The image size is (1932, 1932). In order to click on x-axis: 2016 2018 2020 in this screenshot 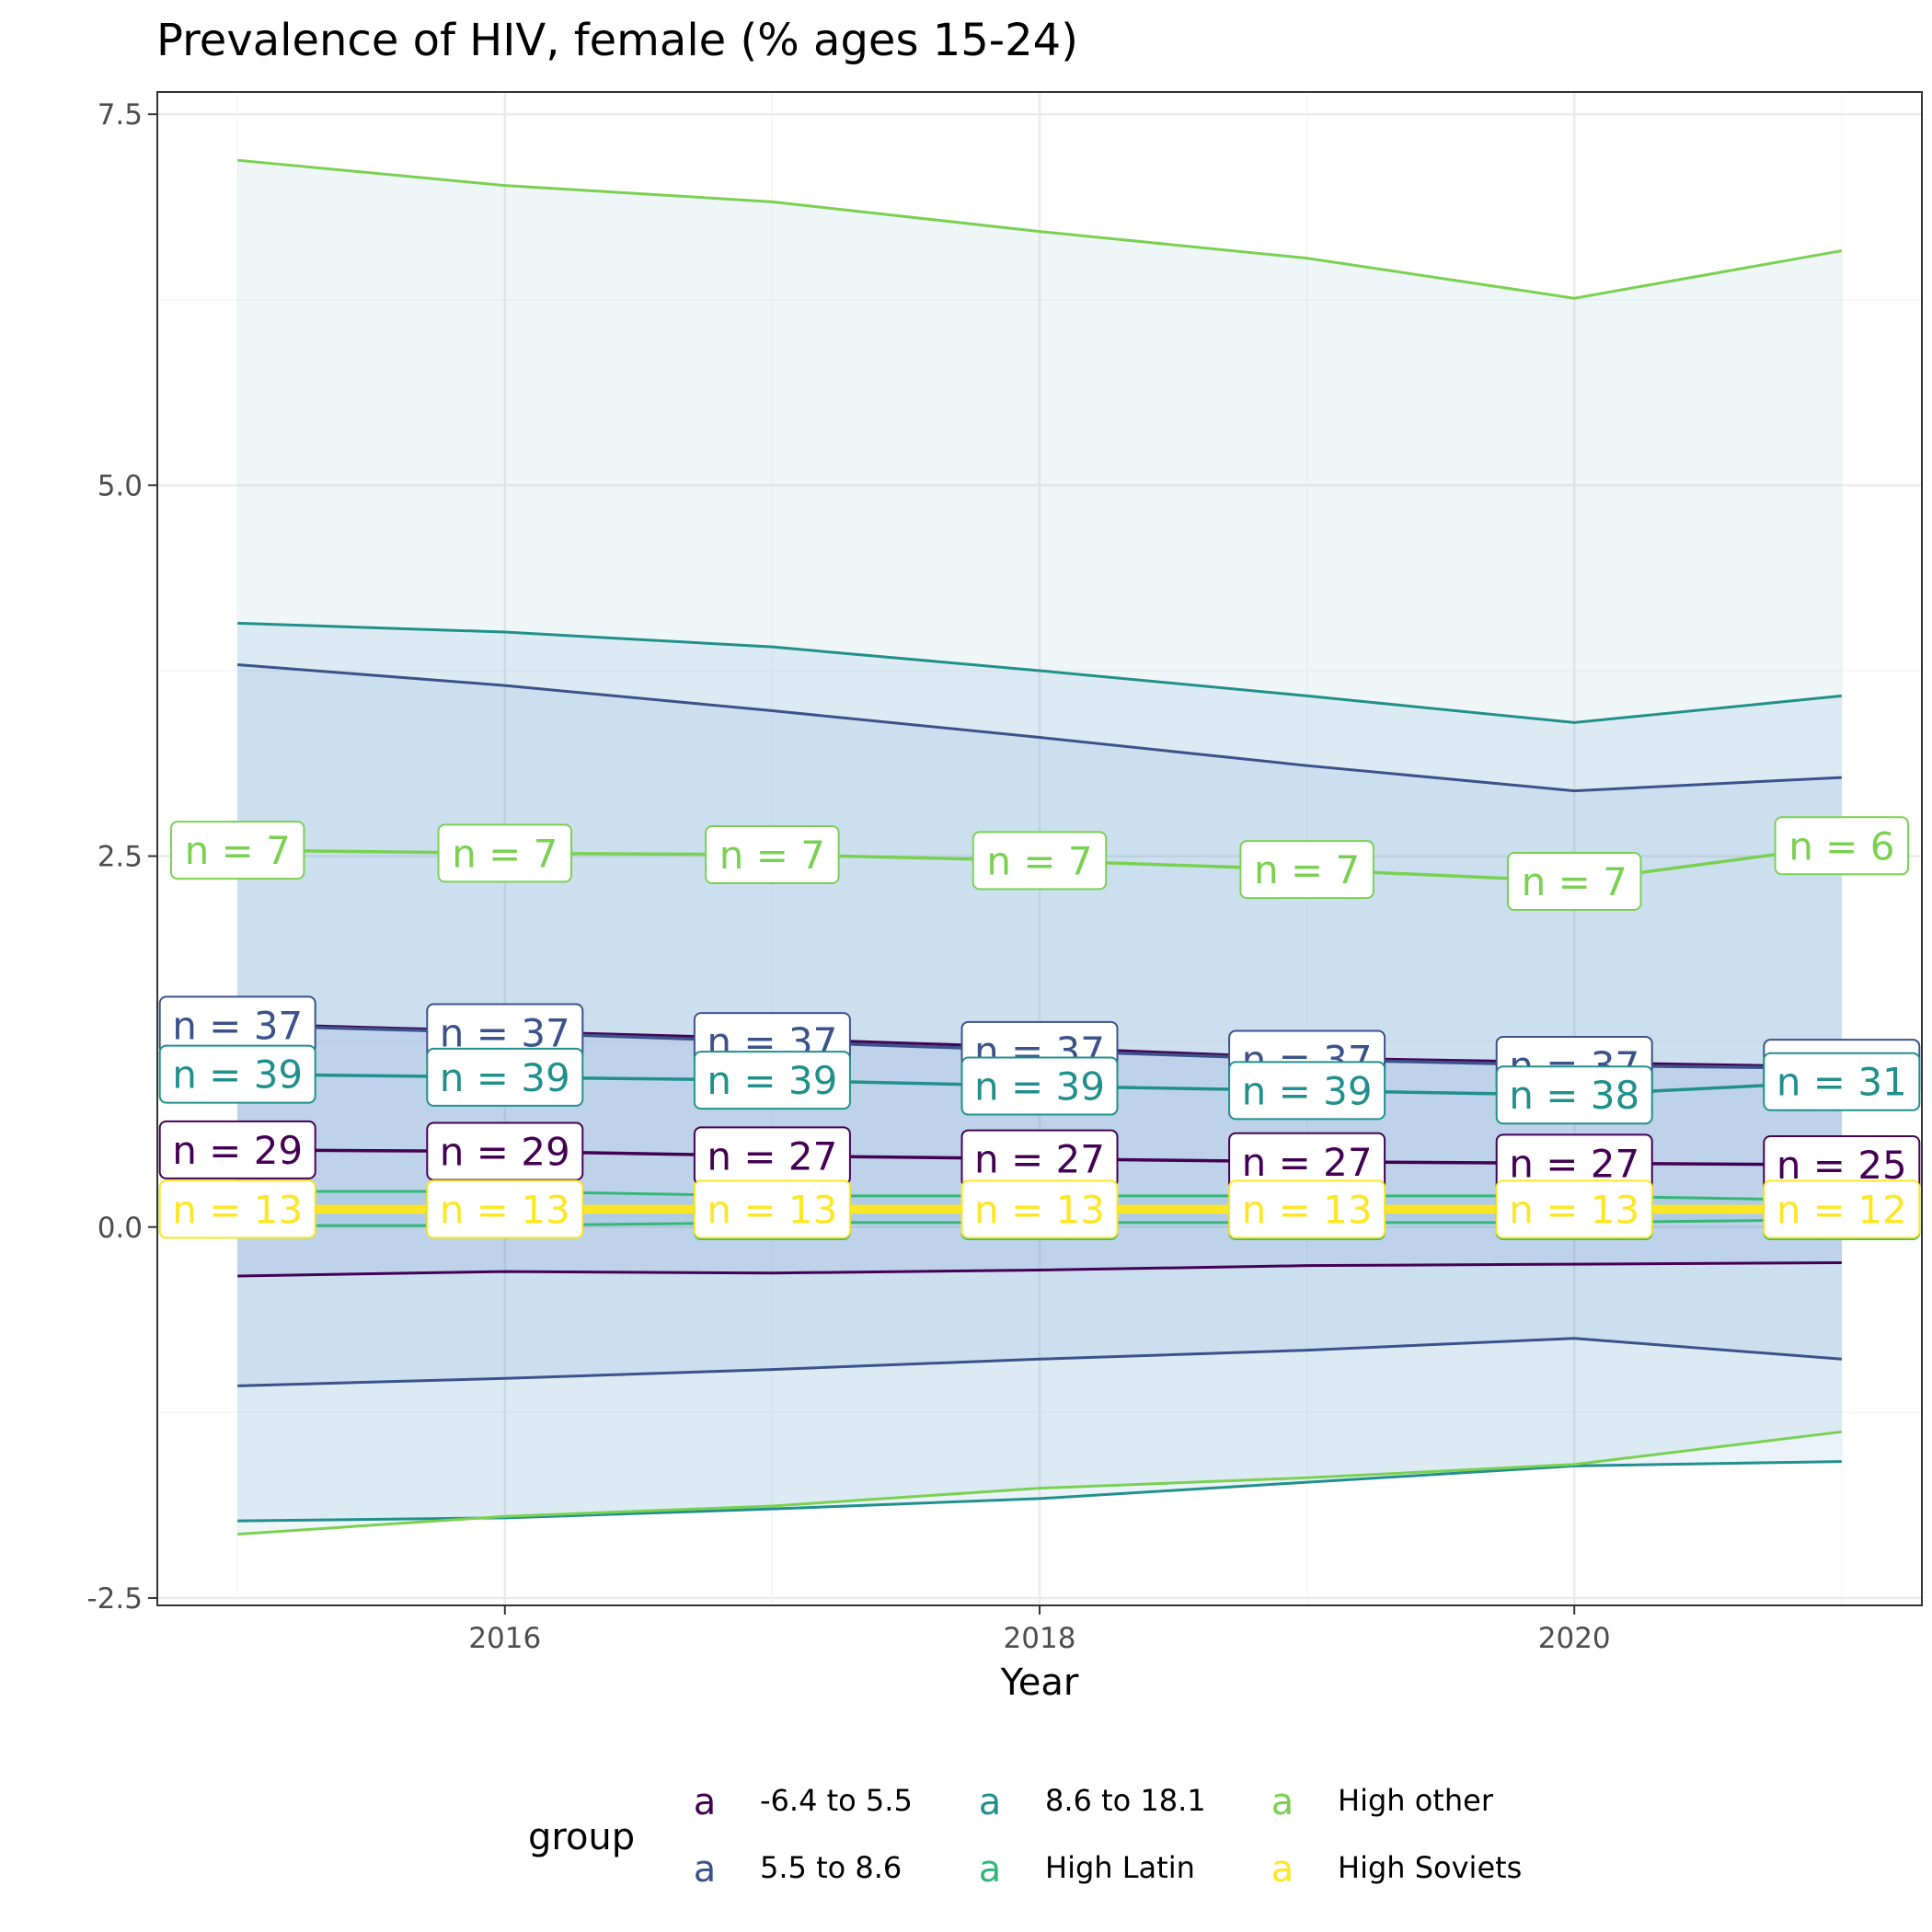, I will do `click(1039, 1630)`.